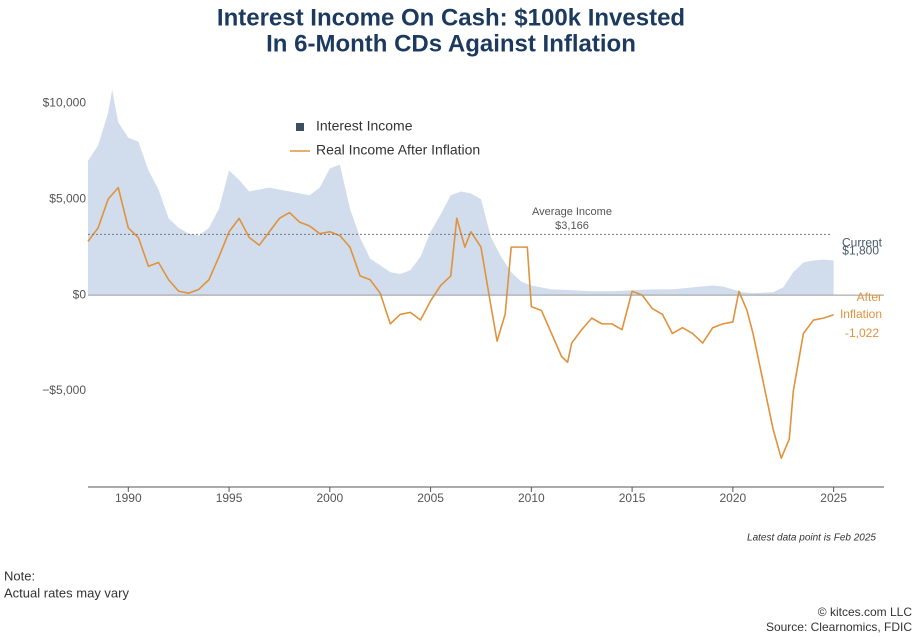  I want to click on x-tick-label: 2025, so click(833, 498).